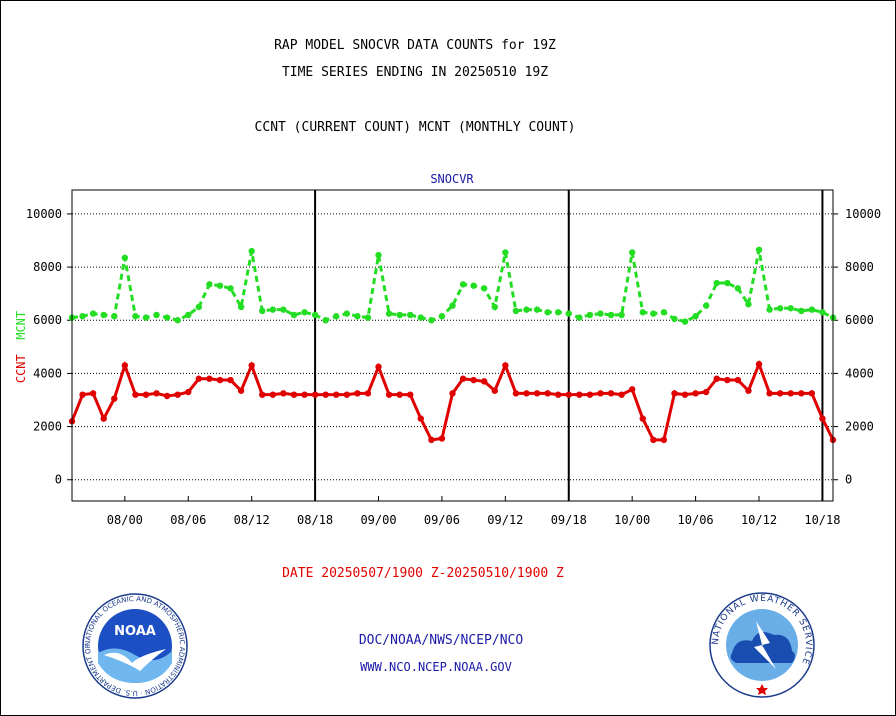 This screenshot has width=896, height=716. Describe the element at coordinates (415, 72) in the screenshot. I see `chart-title-line2: TIME SERIES ENDING IN 20250510 19Z` at that location.